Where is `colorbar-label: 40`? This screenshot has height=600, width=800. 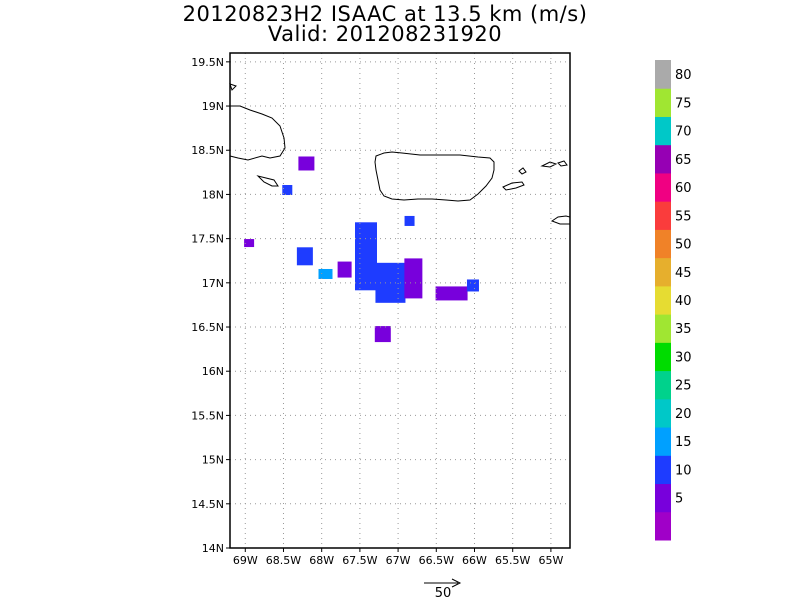
colorbar-label: 40 is located at coordinates (683, 301).